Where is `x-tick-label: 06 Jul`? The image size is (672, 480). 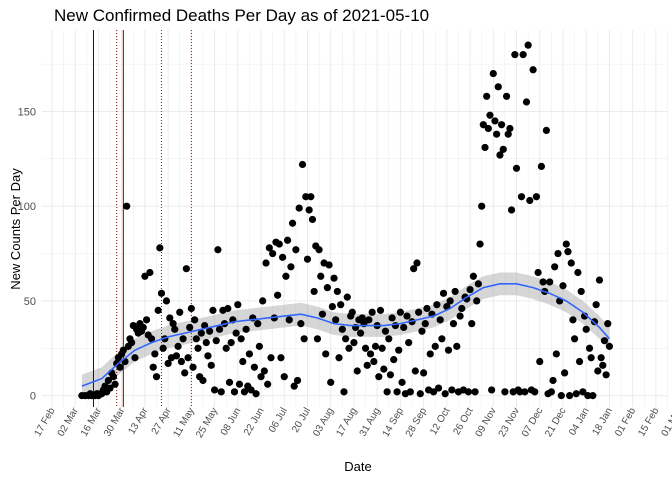 x-tick-label: 06 Jul is located at coordinates (278, 420).